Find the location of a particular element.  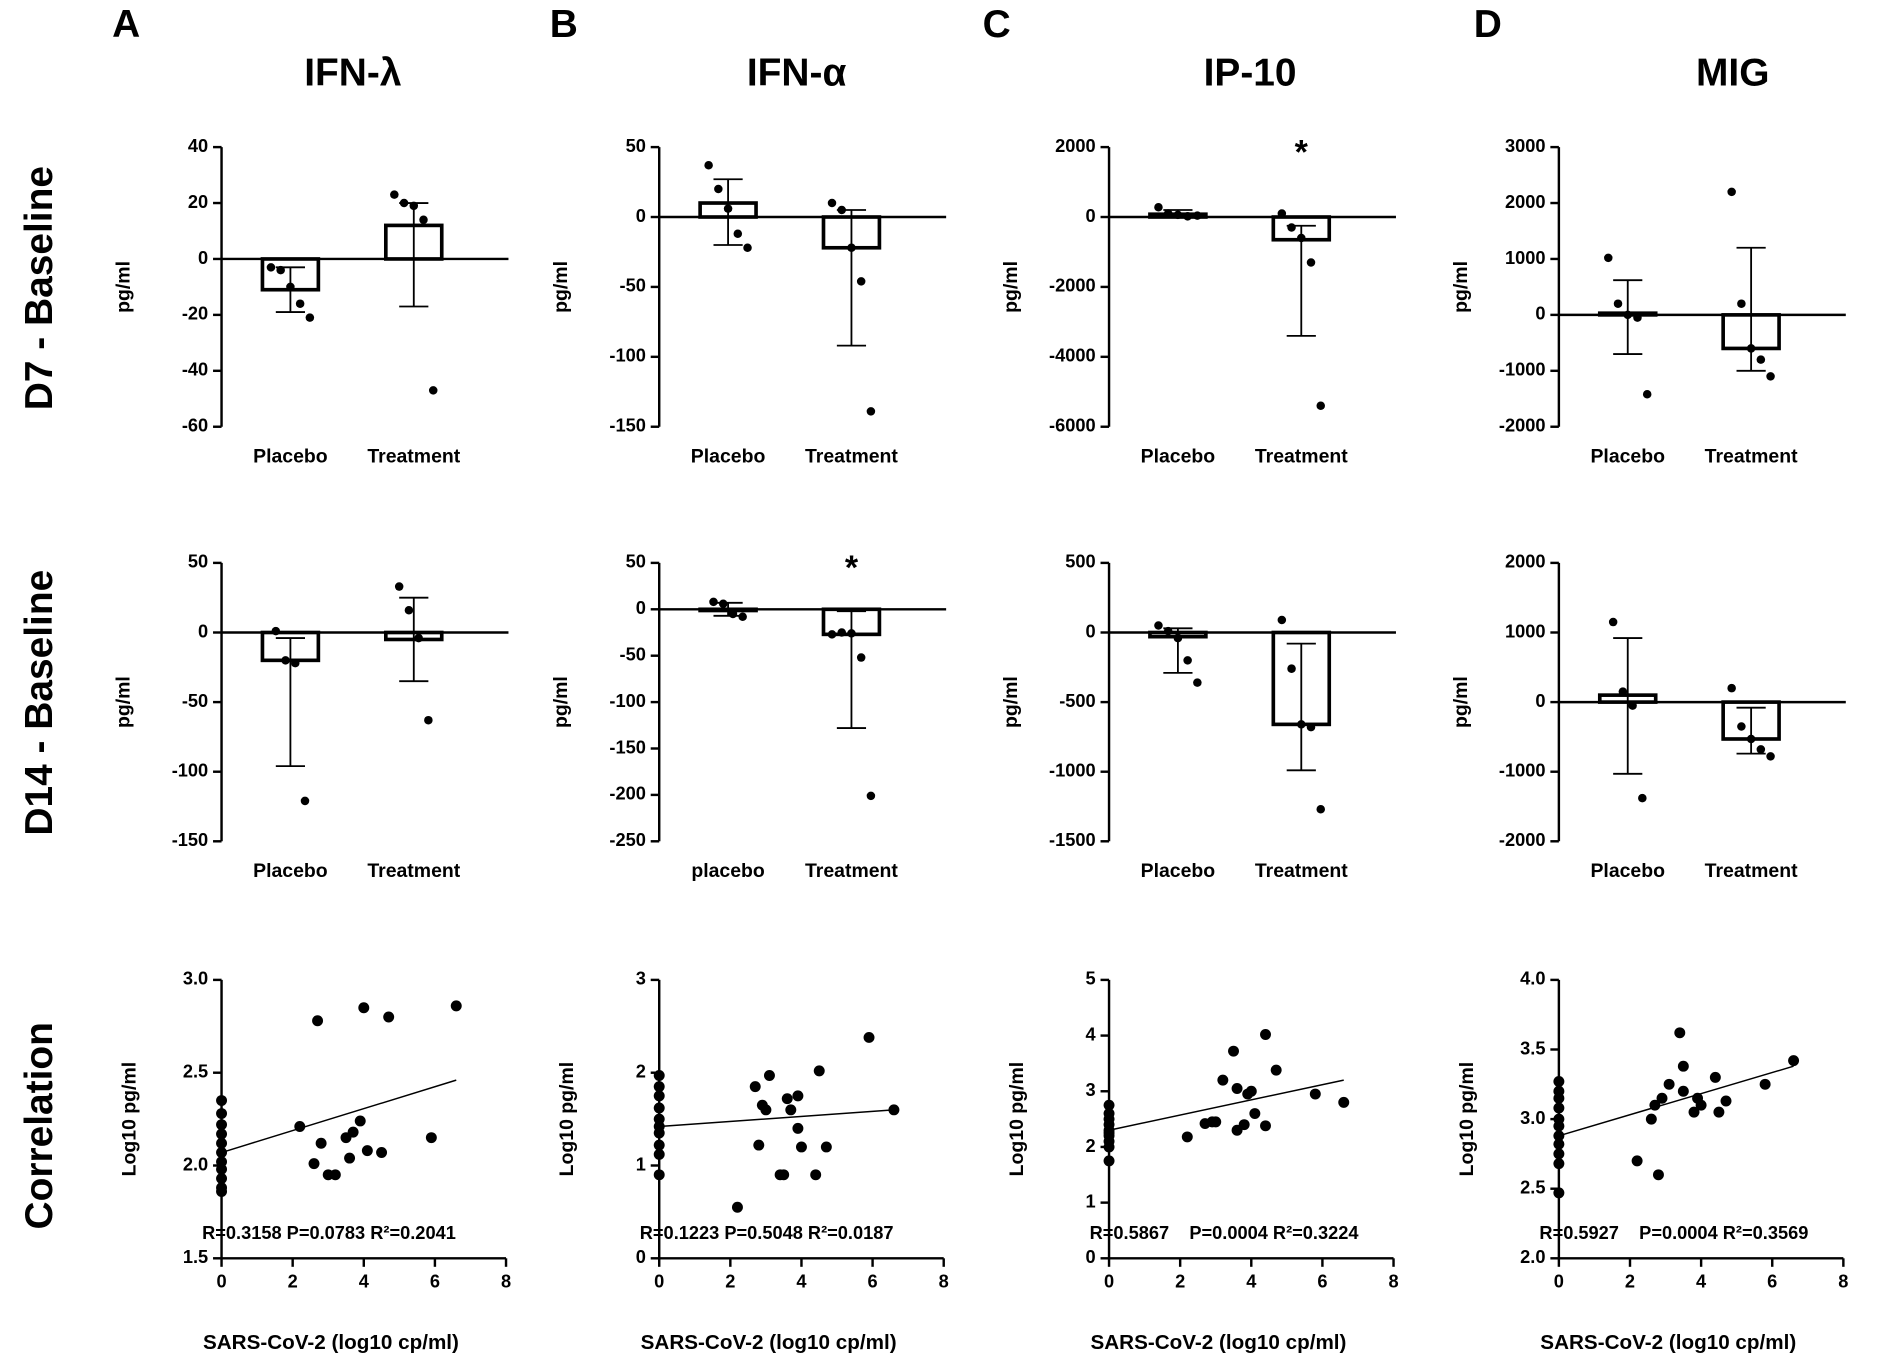

y-tick-label: 1 is located at coordinates (1091, 1200).